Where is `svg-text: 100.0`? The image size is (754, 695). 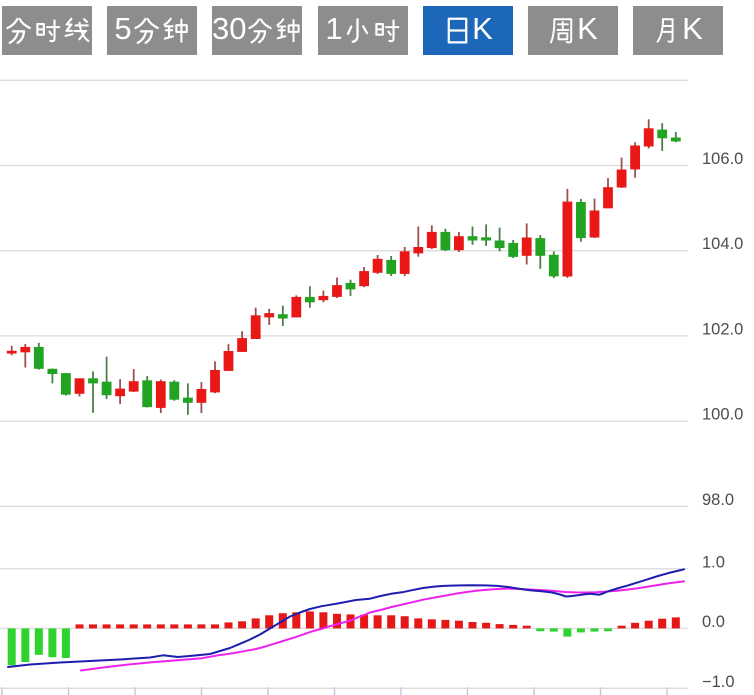
svg-text: 100.0 is located at coordinates (722, 415).